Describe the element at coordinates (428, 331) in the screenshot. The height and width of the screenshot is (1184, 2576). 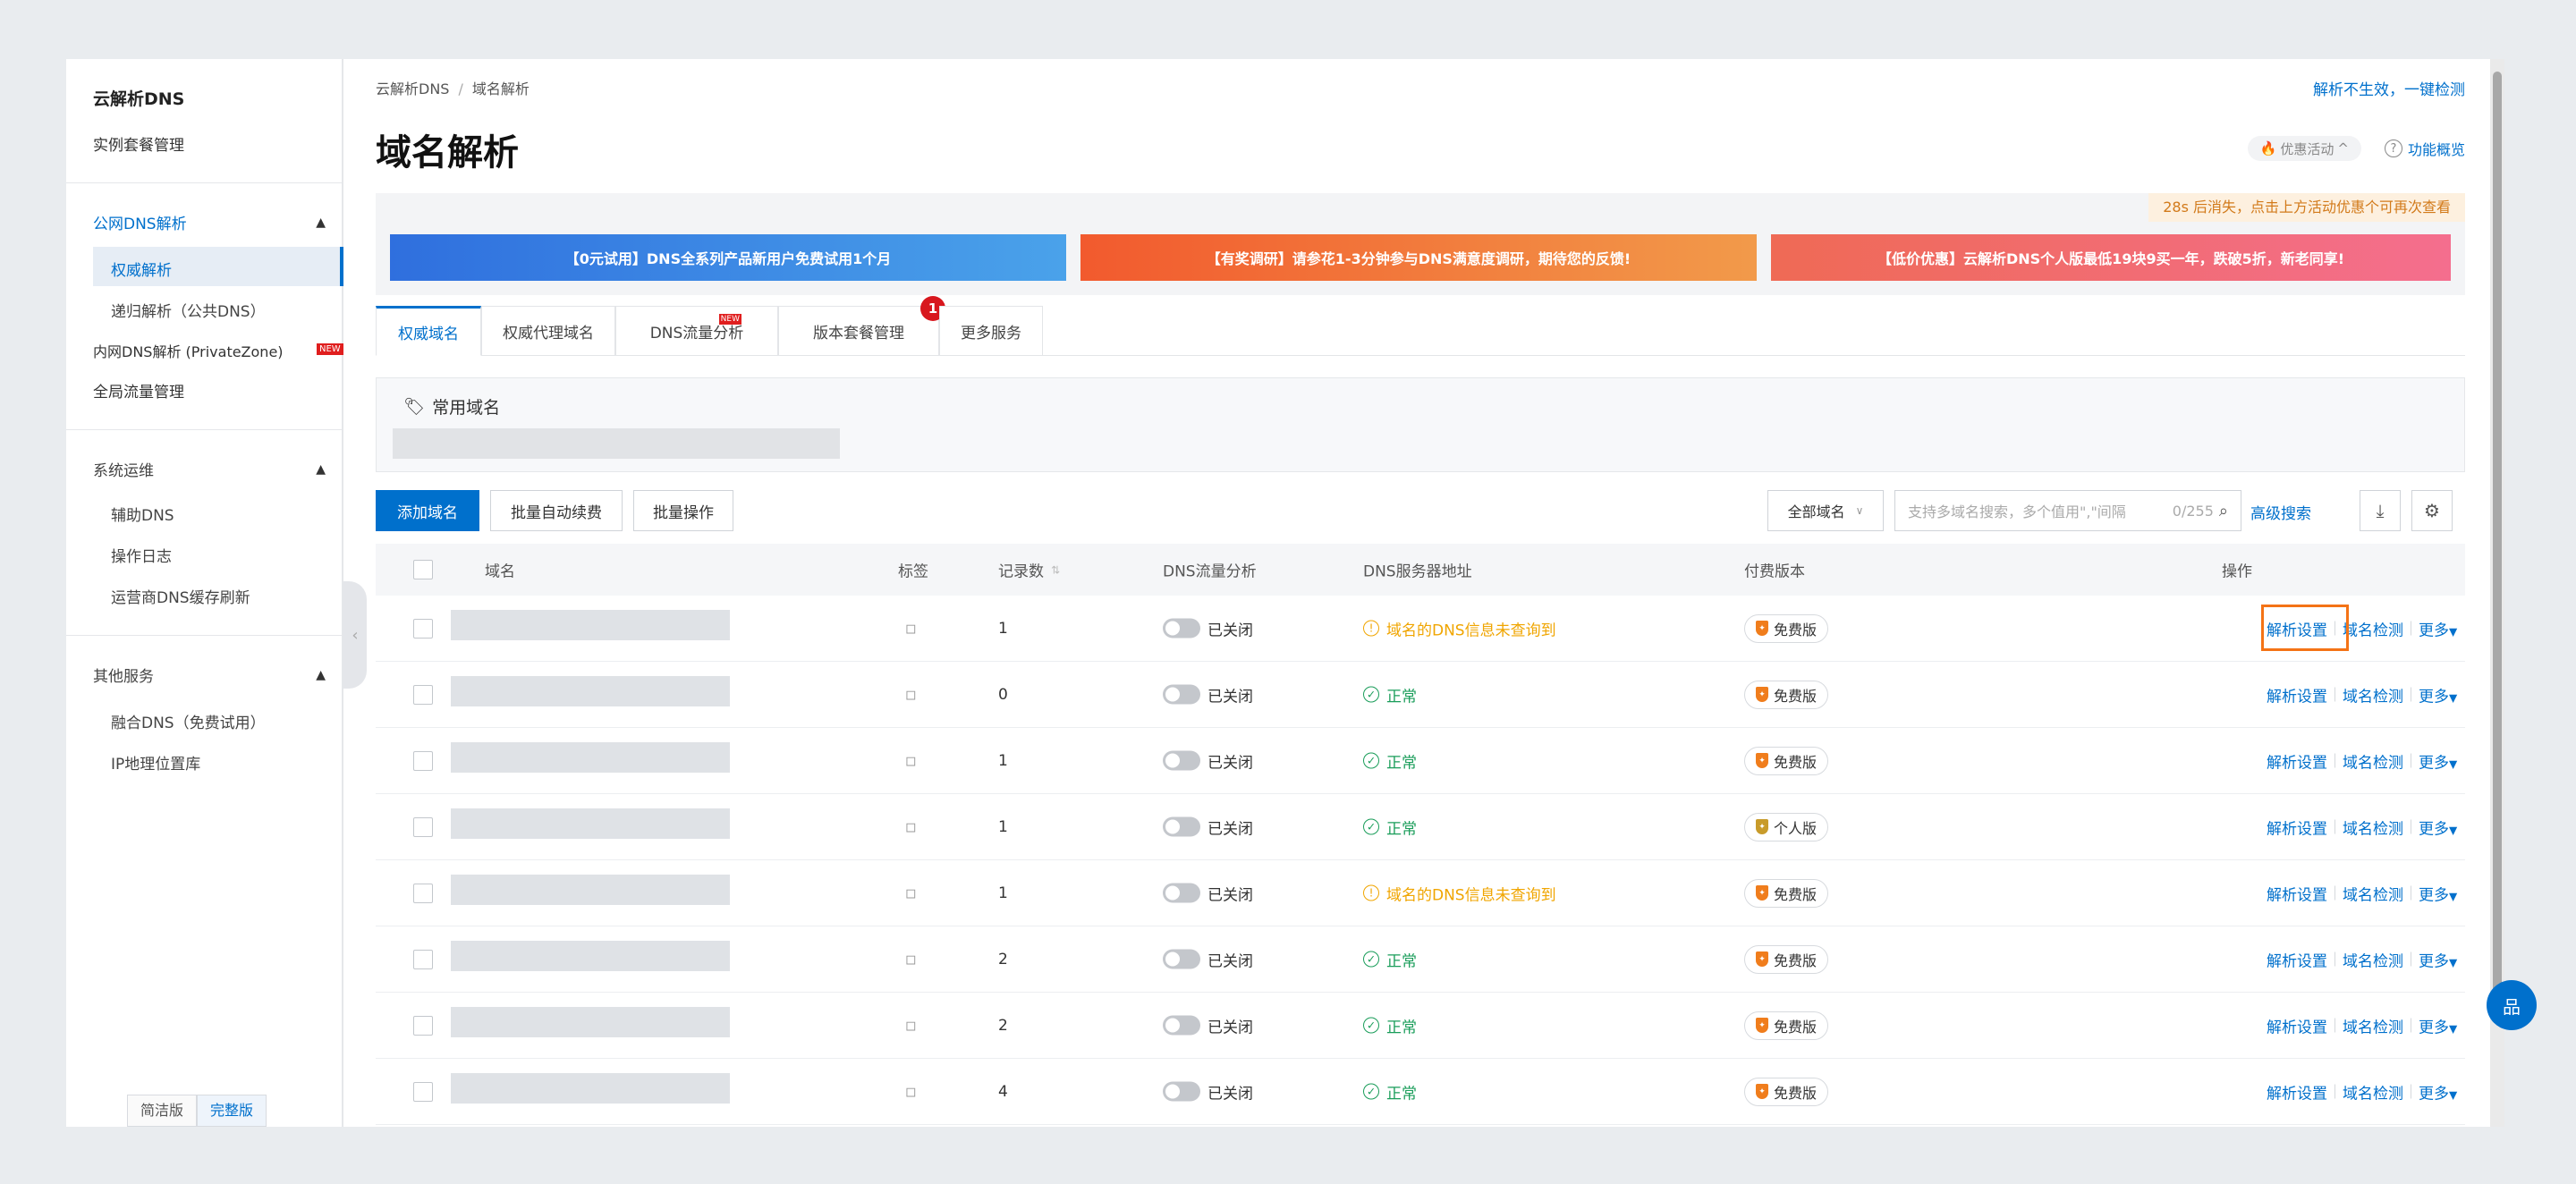
I see `tab-authoritative: 权威域名` at that location.